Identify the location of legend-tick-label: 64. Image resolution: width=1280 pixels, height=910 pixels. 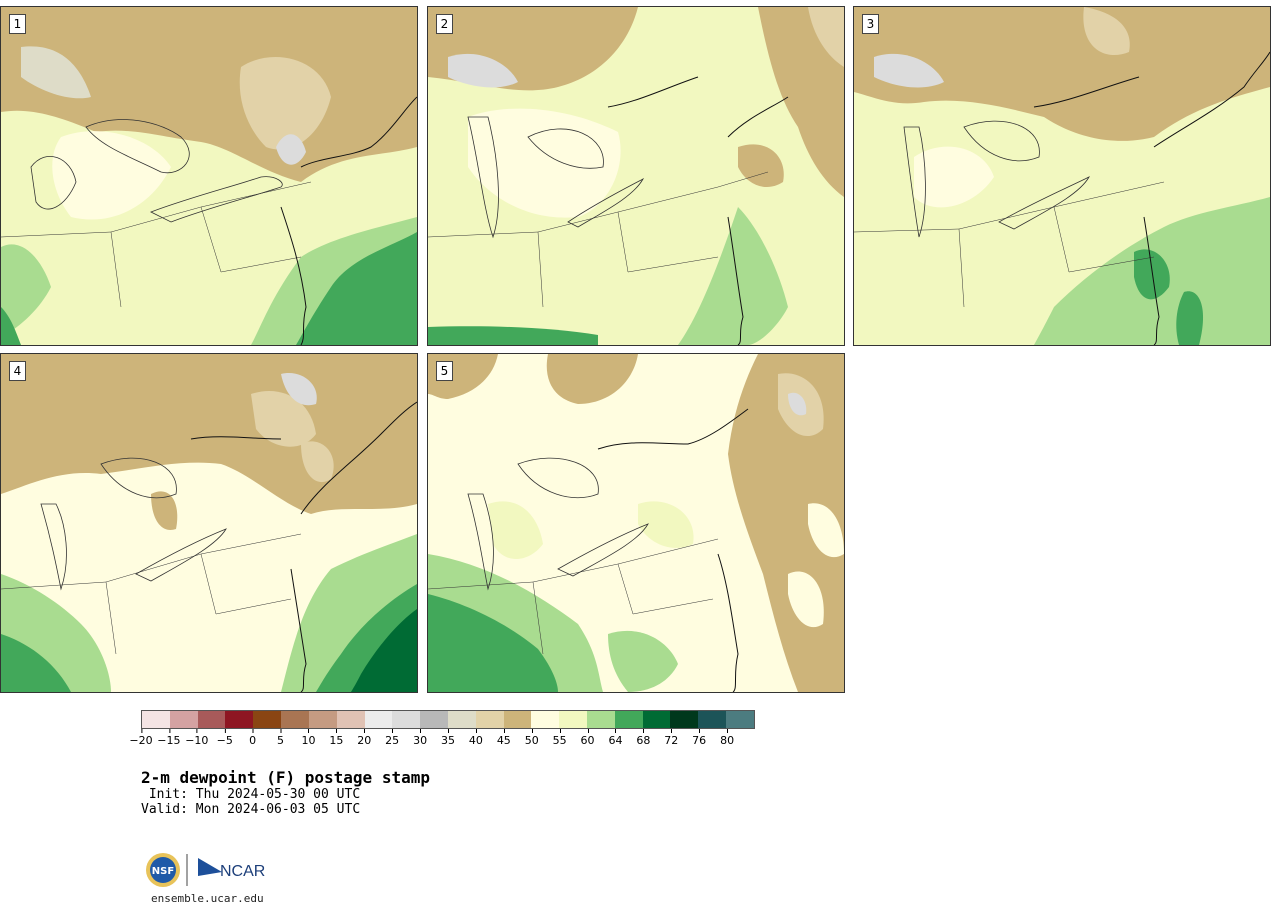
(615, 738).